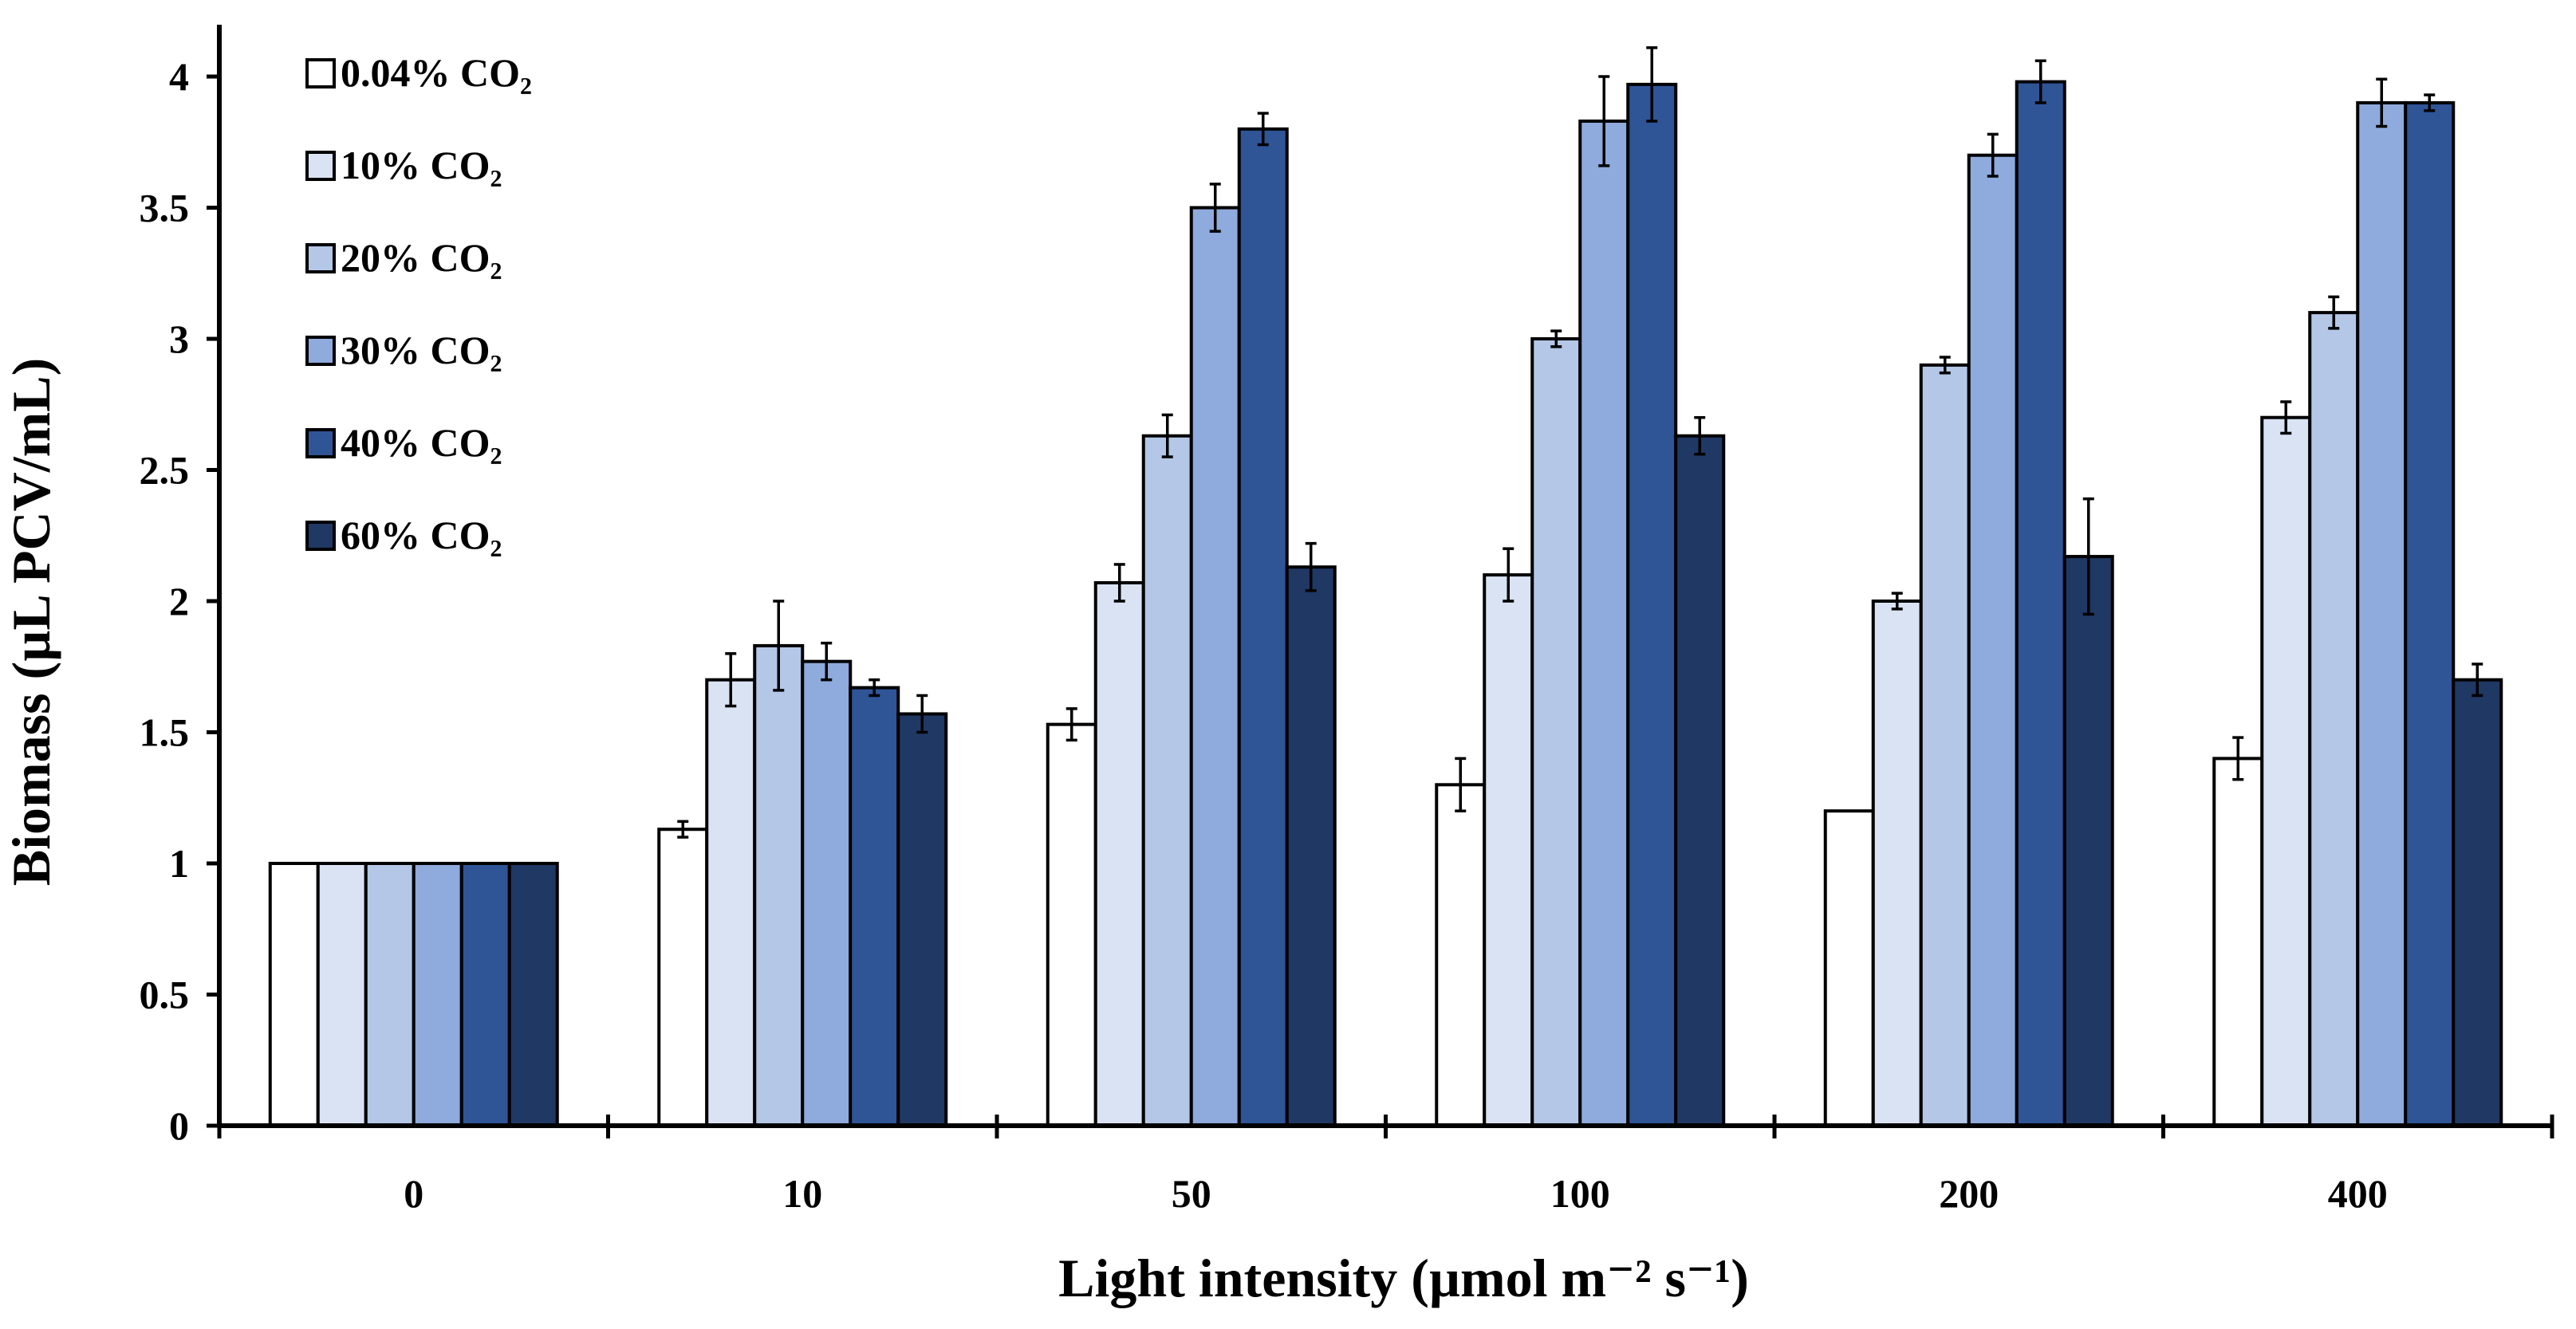 The image size is (2576, 1329). What do you see at coordinates (165, 470) in the screenshot?
I see `y-tick-label: 2.5` at bounding box center [165, 470].